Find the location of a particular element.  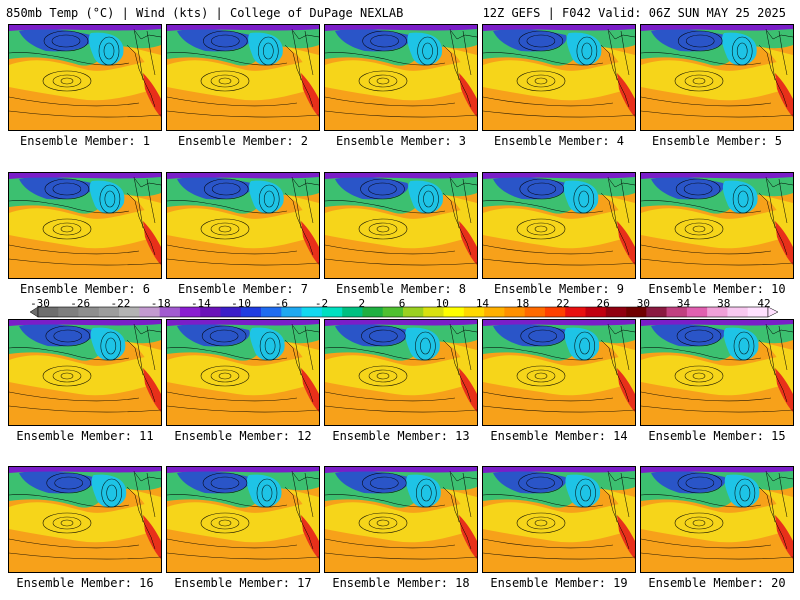

ensemble-panel: Ensemble Member: 15 is located at coordinates (717, 381).